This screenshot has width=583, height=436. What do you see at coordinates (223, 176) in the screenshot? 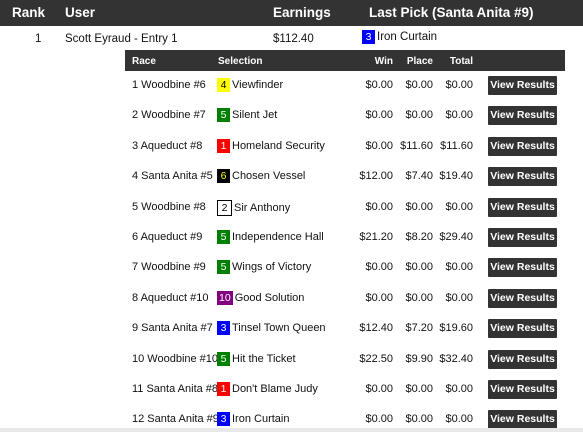
I see `saddle-cloth-badge: 6` at bounding box center [223, 176].